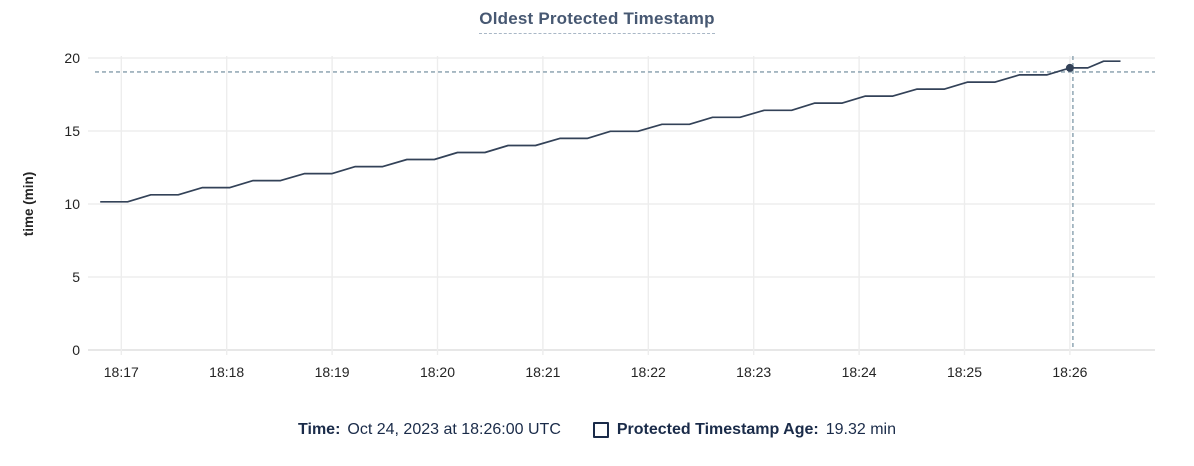  Describe the element at coordinates (319, 429) in the screenshot. I see `legend-time-label: Time:` at that location.